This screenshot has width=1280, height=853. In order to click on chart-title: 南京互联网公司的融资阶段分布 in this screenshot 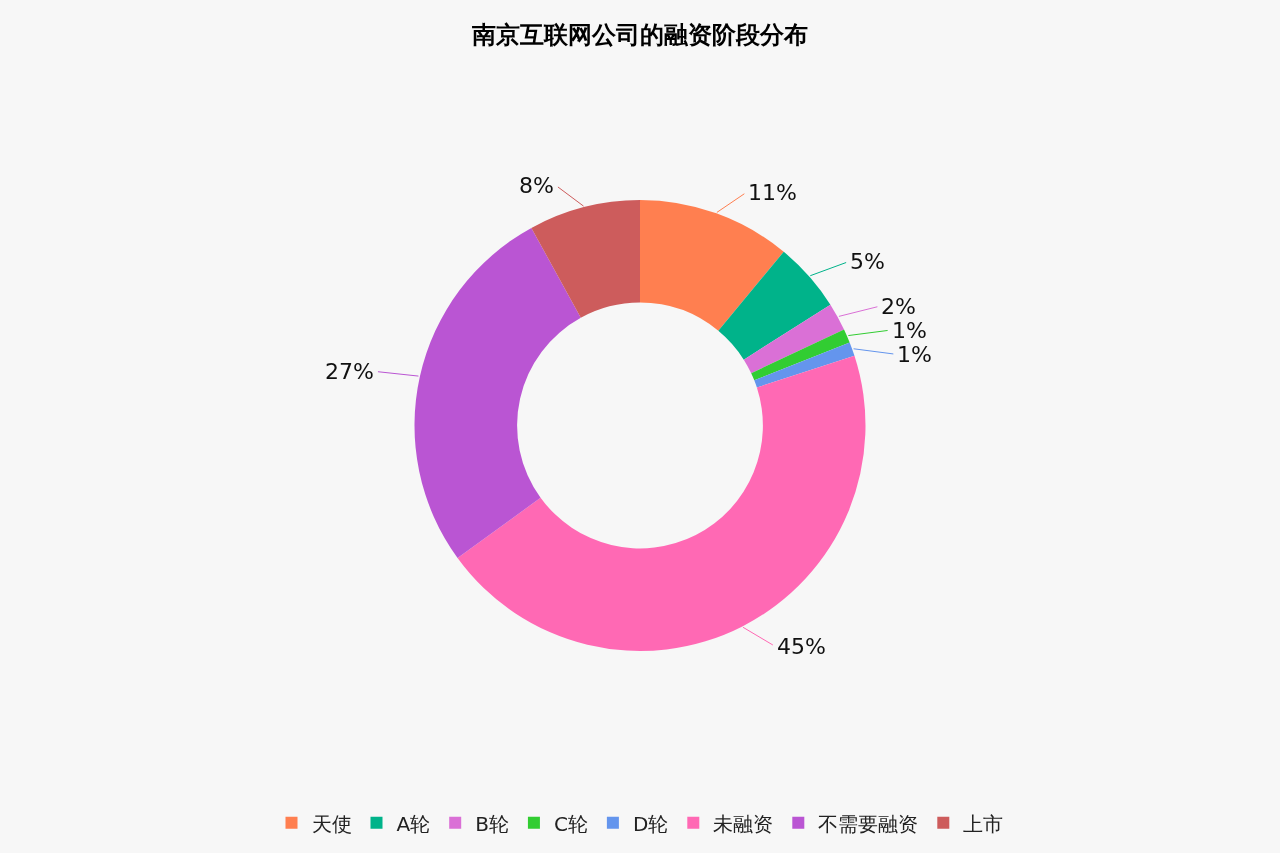, I will do `click(639, 35)`.